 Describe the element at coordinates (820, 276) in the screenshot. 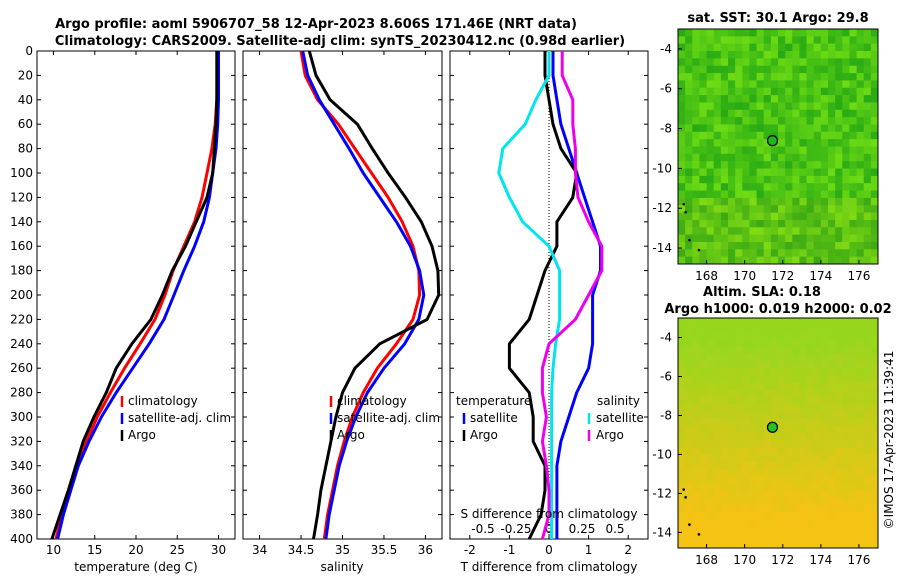

I see `map-xtick-label: 174` at that location.